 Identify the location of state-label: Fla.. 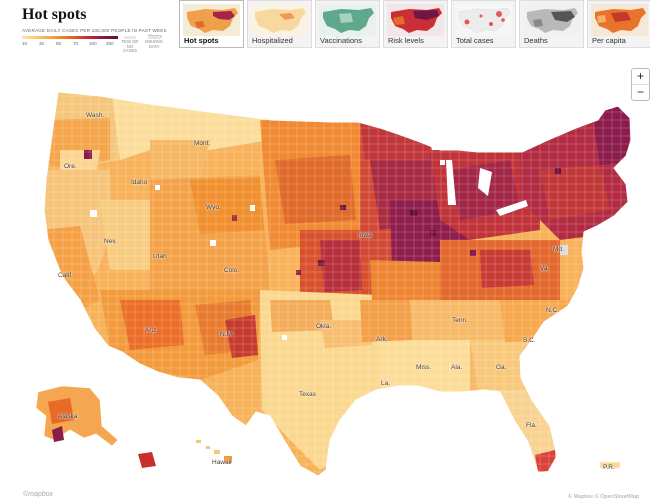
(531, 425).